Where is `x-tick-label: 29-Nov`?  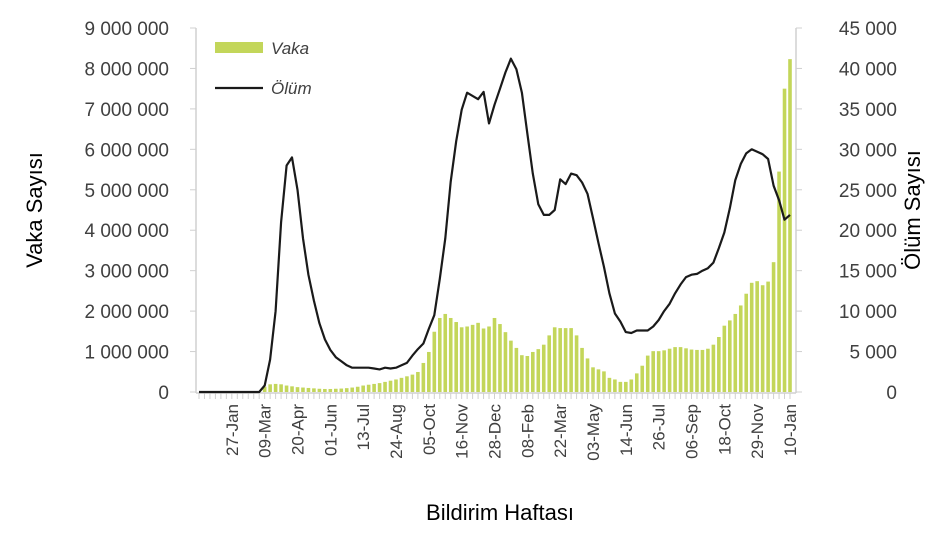
x-tick-label: 29-Nov is located at coordinates (757, 431).